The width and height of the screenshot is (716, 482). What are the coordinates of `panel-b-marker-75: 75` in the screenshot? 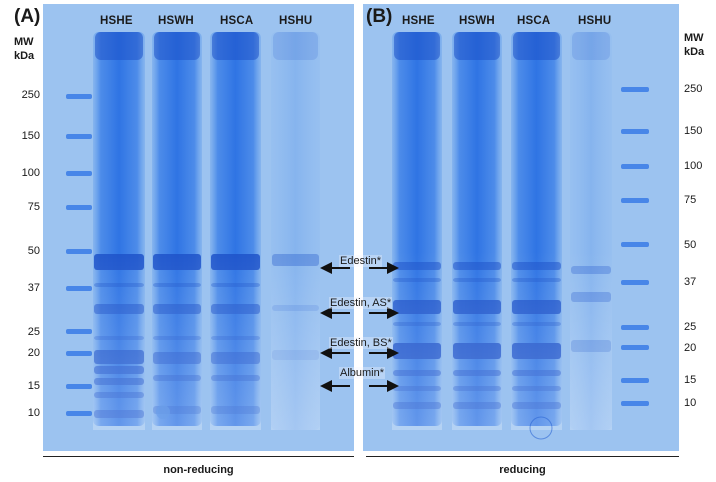 It's located at (690, 200).